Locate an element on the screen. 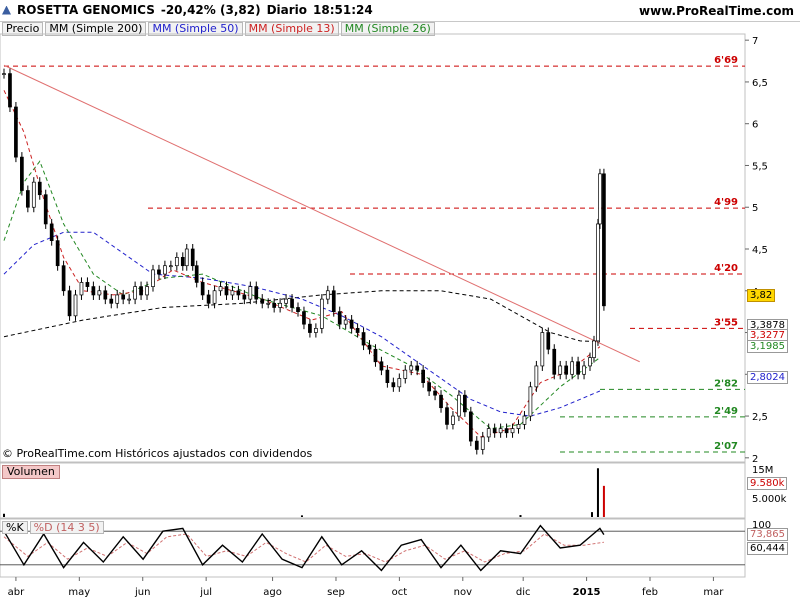 Image resolution: width=800 pixels, height=600 pixels. y-tick-label: 5,5 is located at coordinates (760, 166).